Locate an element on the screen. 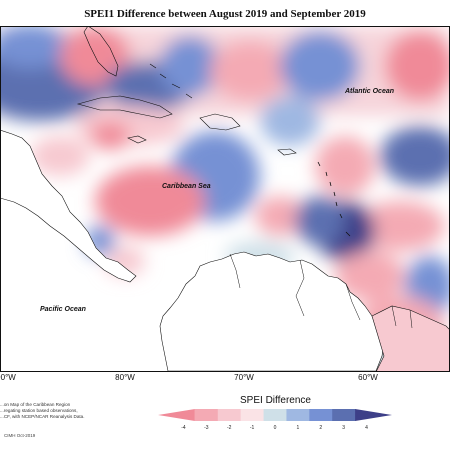  colorbar-tick-label: 1 is located at coordinates (298, 428).